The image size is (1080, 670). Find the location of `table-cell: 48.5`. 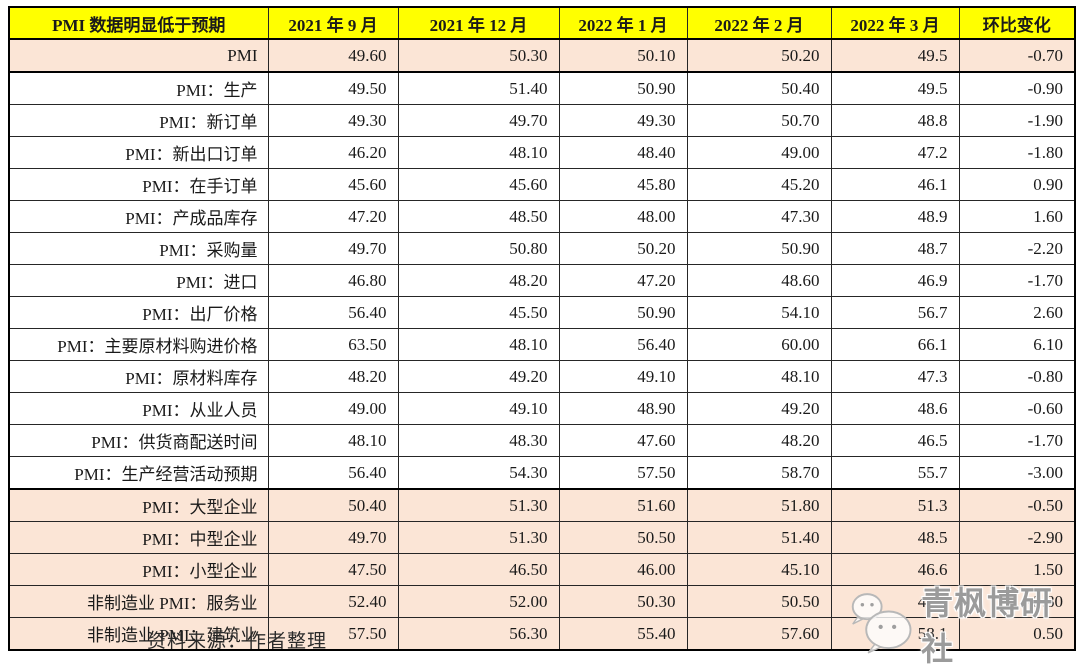

table-cell: 48.5 is located at coordinates (895, 537).